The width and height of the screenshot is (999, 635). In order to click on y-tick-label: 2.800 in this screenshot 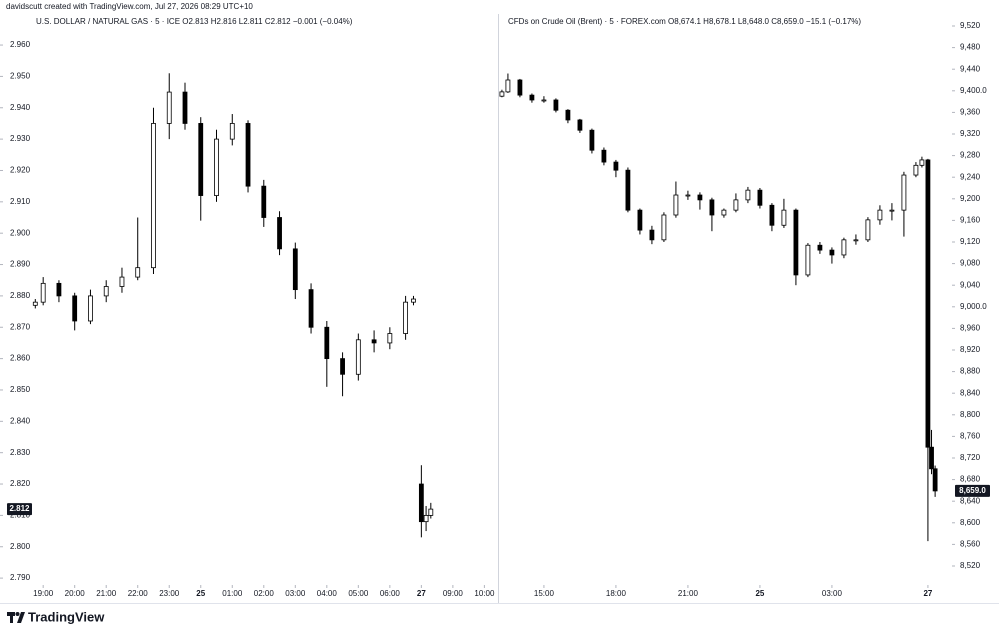, I will do `click(20, 546)`.